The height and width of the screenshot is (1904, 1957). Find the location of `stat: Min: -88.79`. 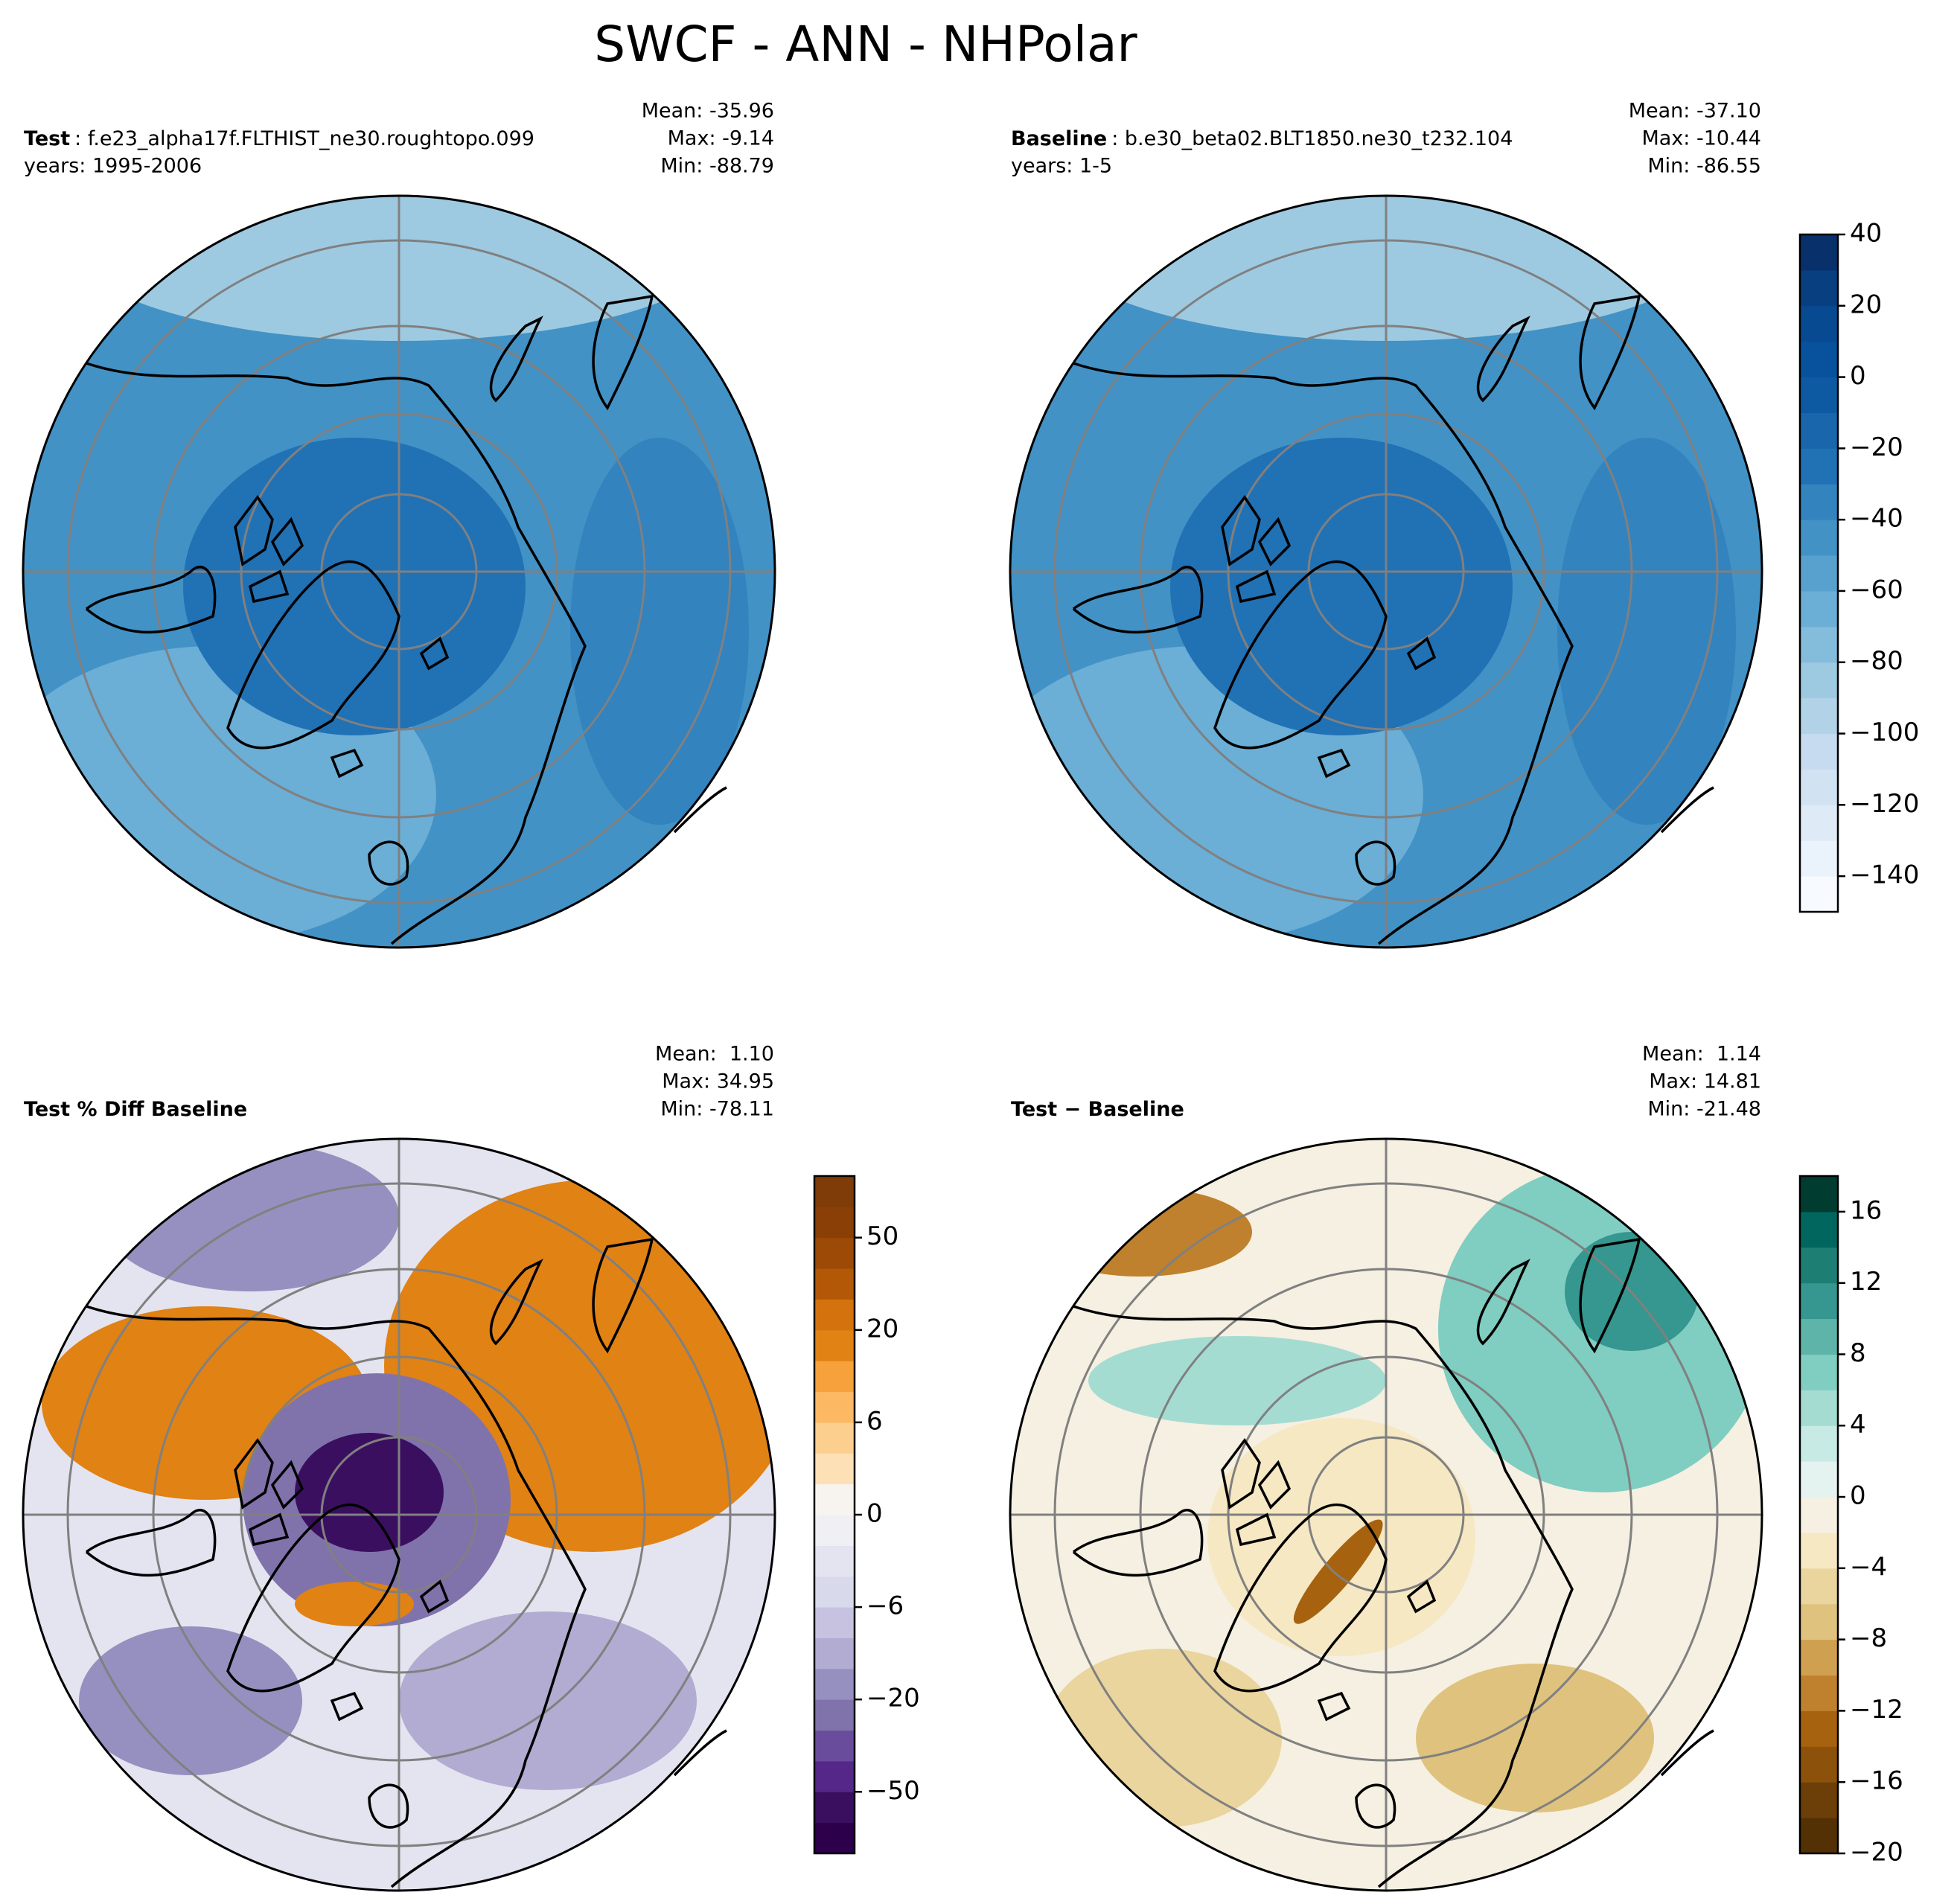

stat: Min: -88.79 is located at coordinates (717, 166).